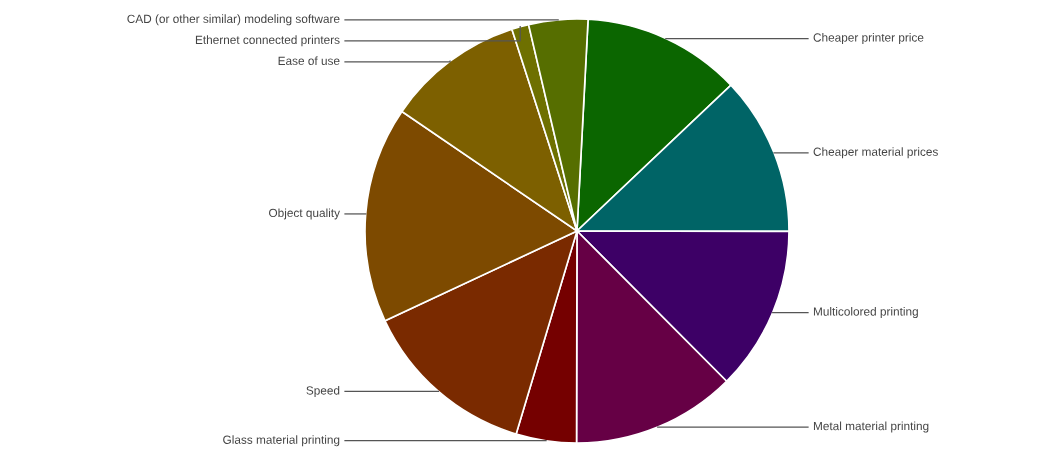 This screenshot has width=1056, height=454. What do you see at coordinates (304, 214) in the screenshot?
I see `slice-label: Object quality` at bounding box center [304, 214].